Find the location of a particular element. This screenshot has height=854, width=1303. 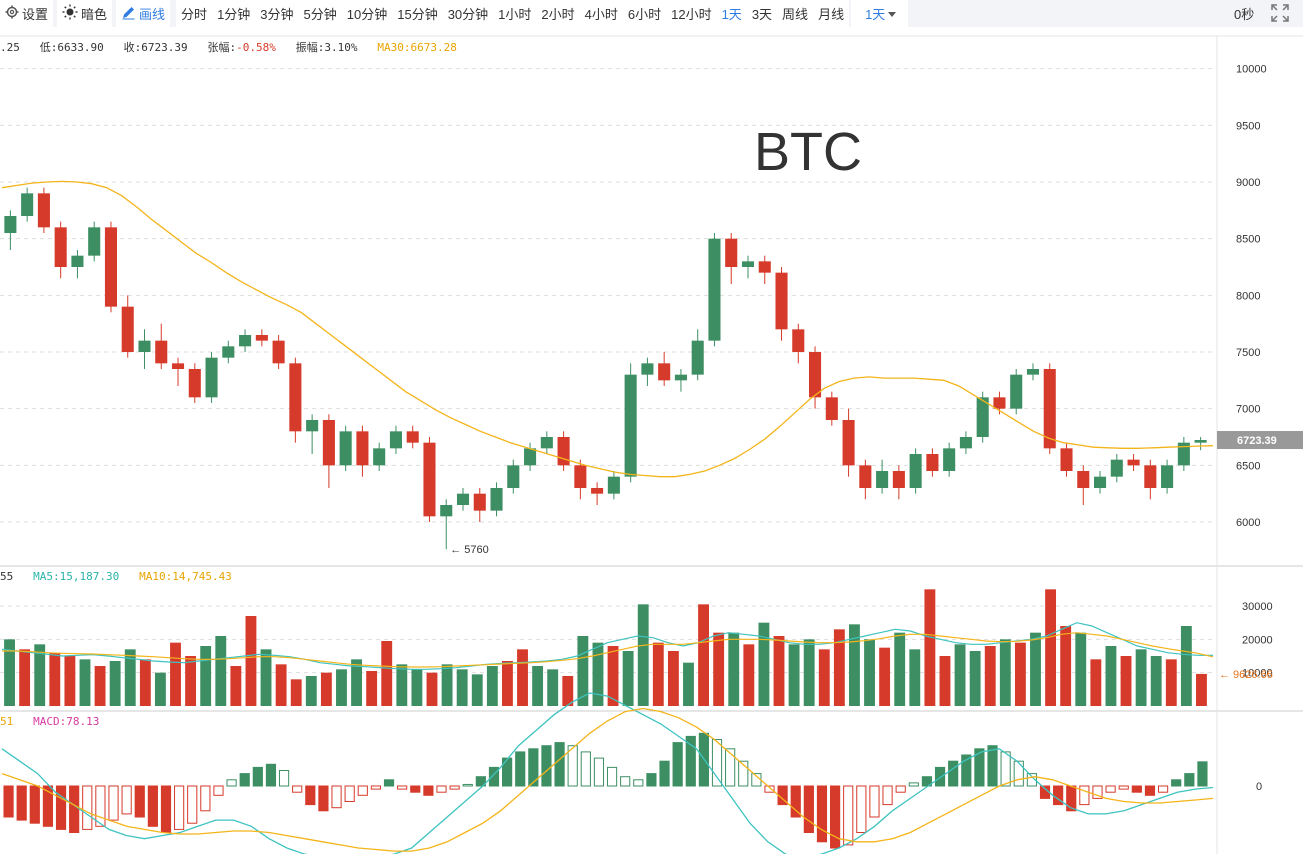

draw-line-button: 画线 is located at coordinates (143, 13).